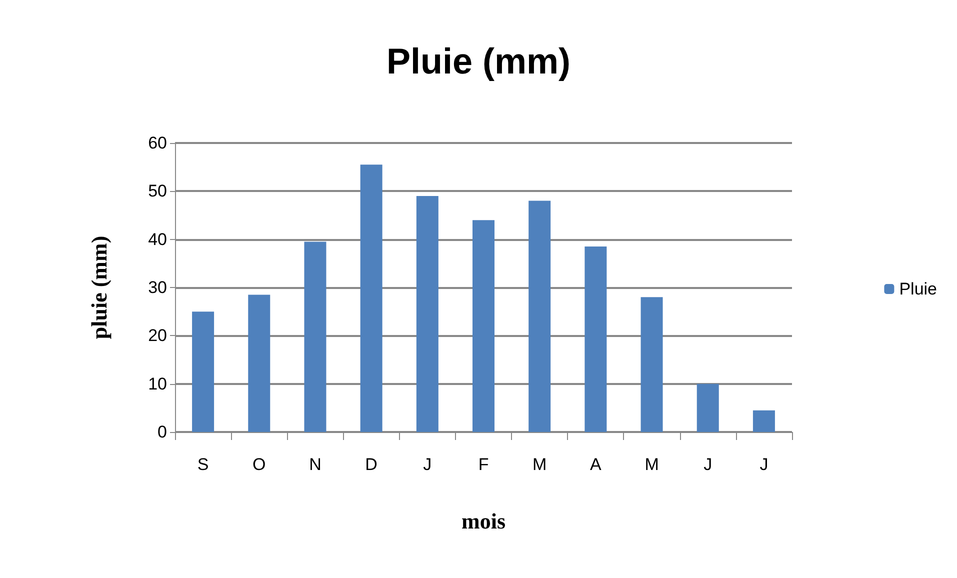 This screenshot has width=957, height=578. What do you see at coordinates (259, 464) in the screenshot?
I see `x-tick-label: O` at bounding box center [259, 464].